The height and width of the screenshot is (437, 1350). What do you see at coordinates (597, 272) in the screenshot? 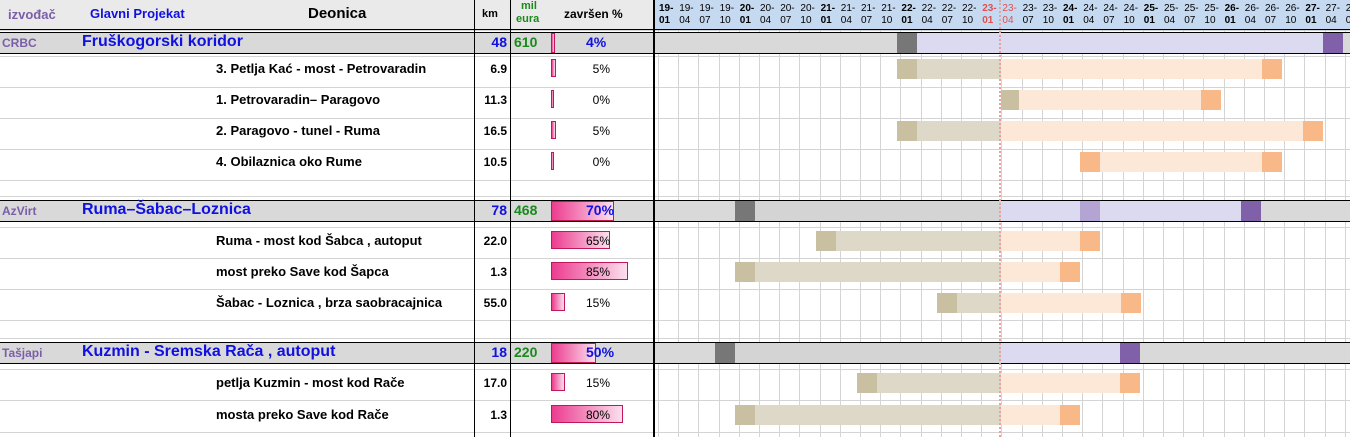
I see `section-percent: 85%` at bounding box center [597, 272].